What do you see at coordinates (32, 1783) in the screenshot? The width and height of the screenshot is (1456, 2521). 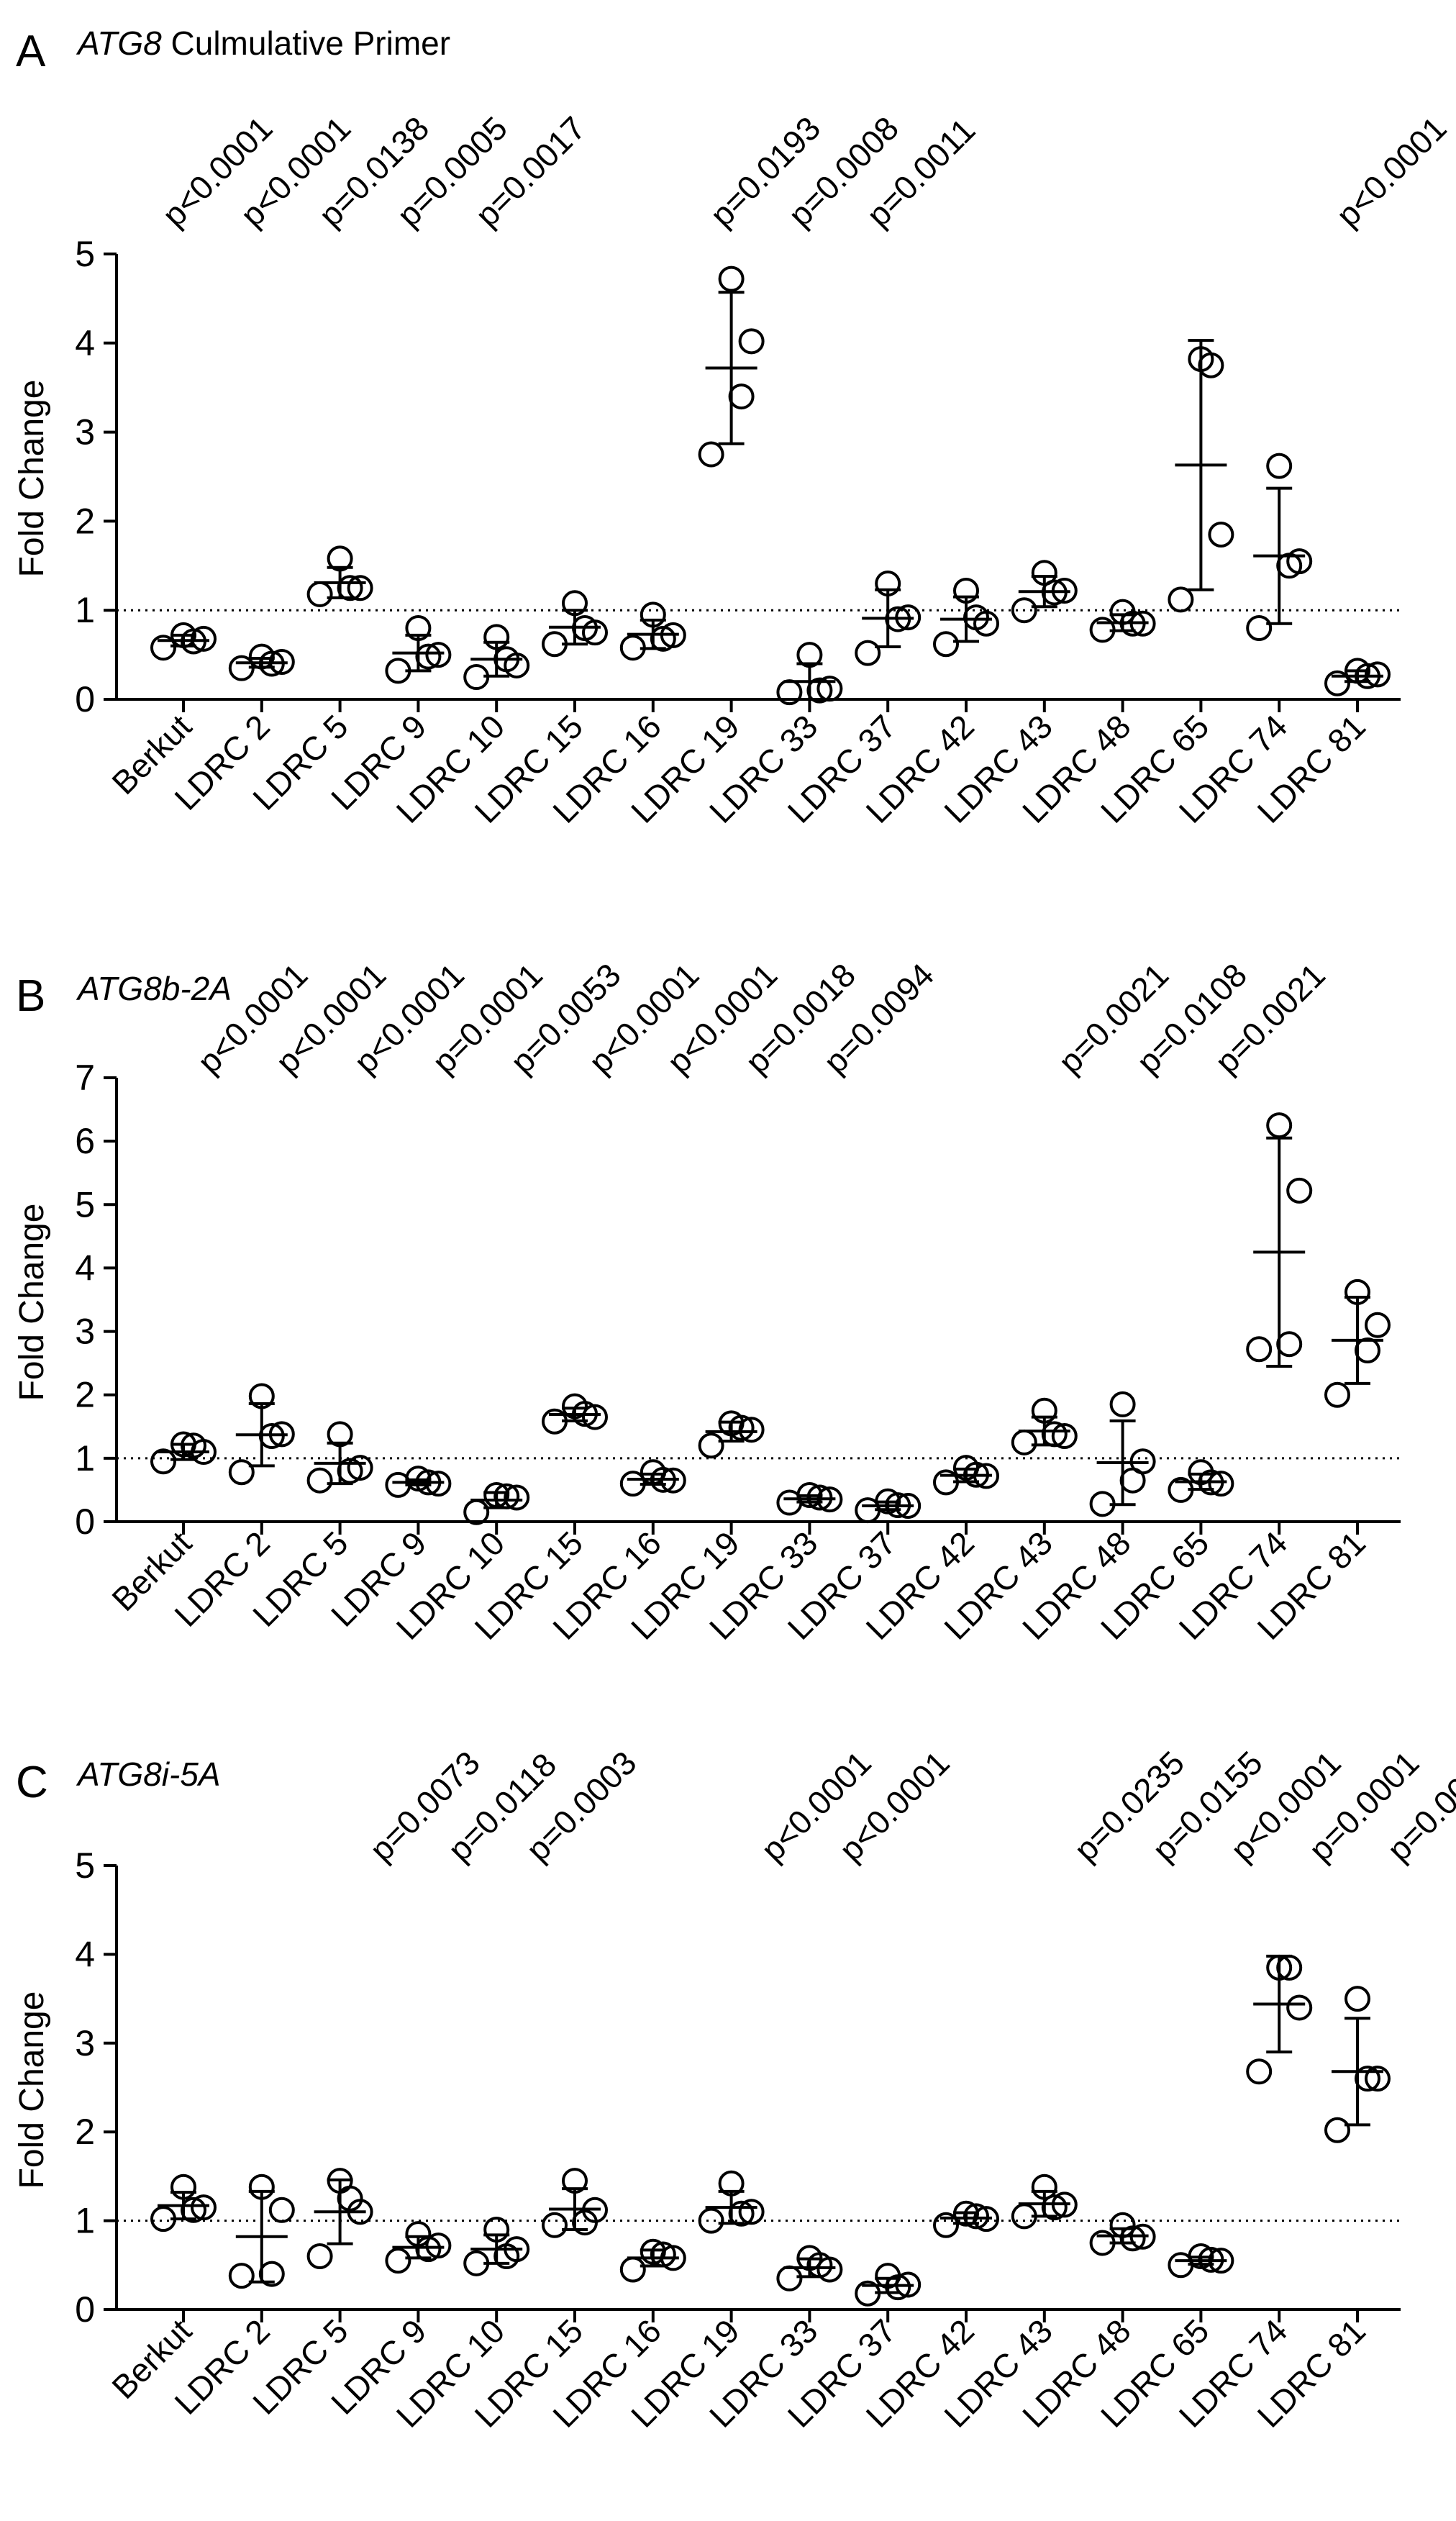 I see `panel-letter: C` at bounding box center [32, 1783].